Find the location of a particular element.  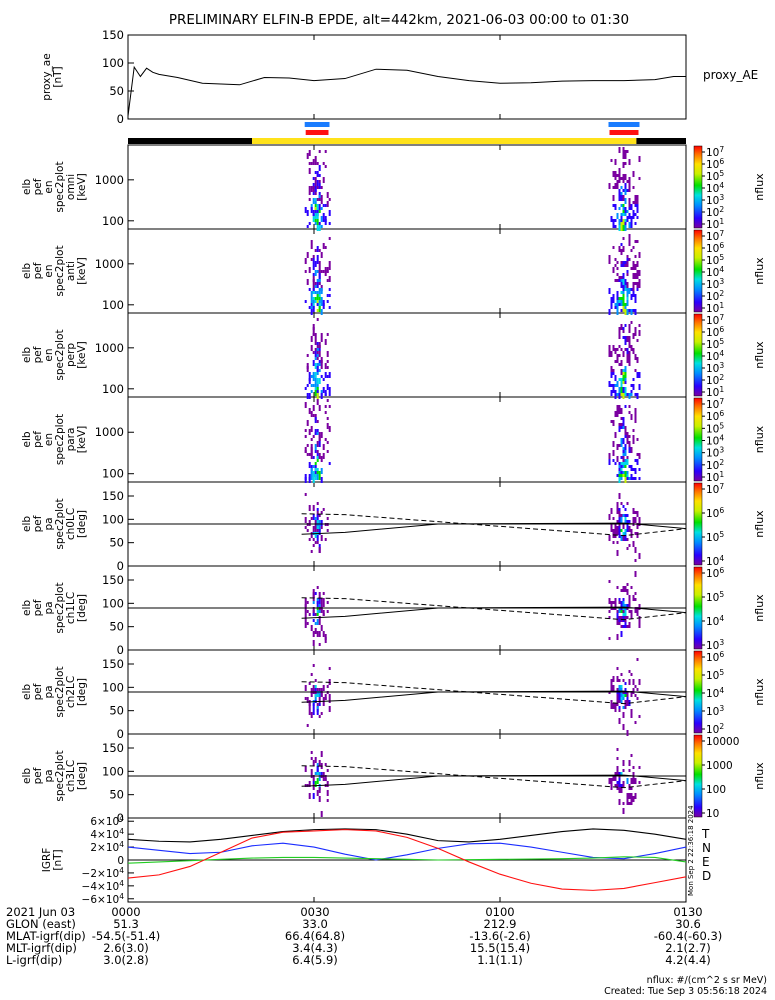

igrf-line-T is located at coordinates (407, 835).